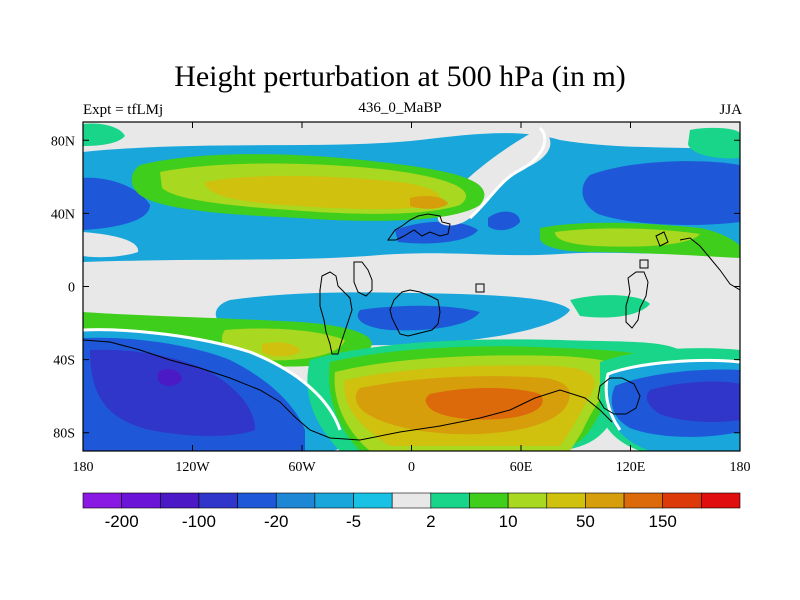  I want to click on colorbar-label: 10, so click(508, 521).